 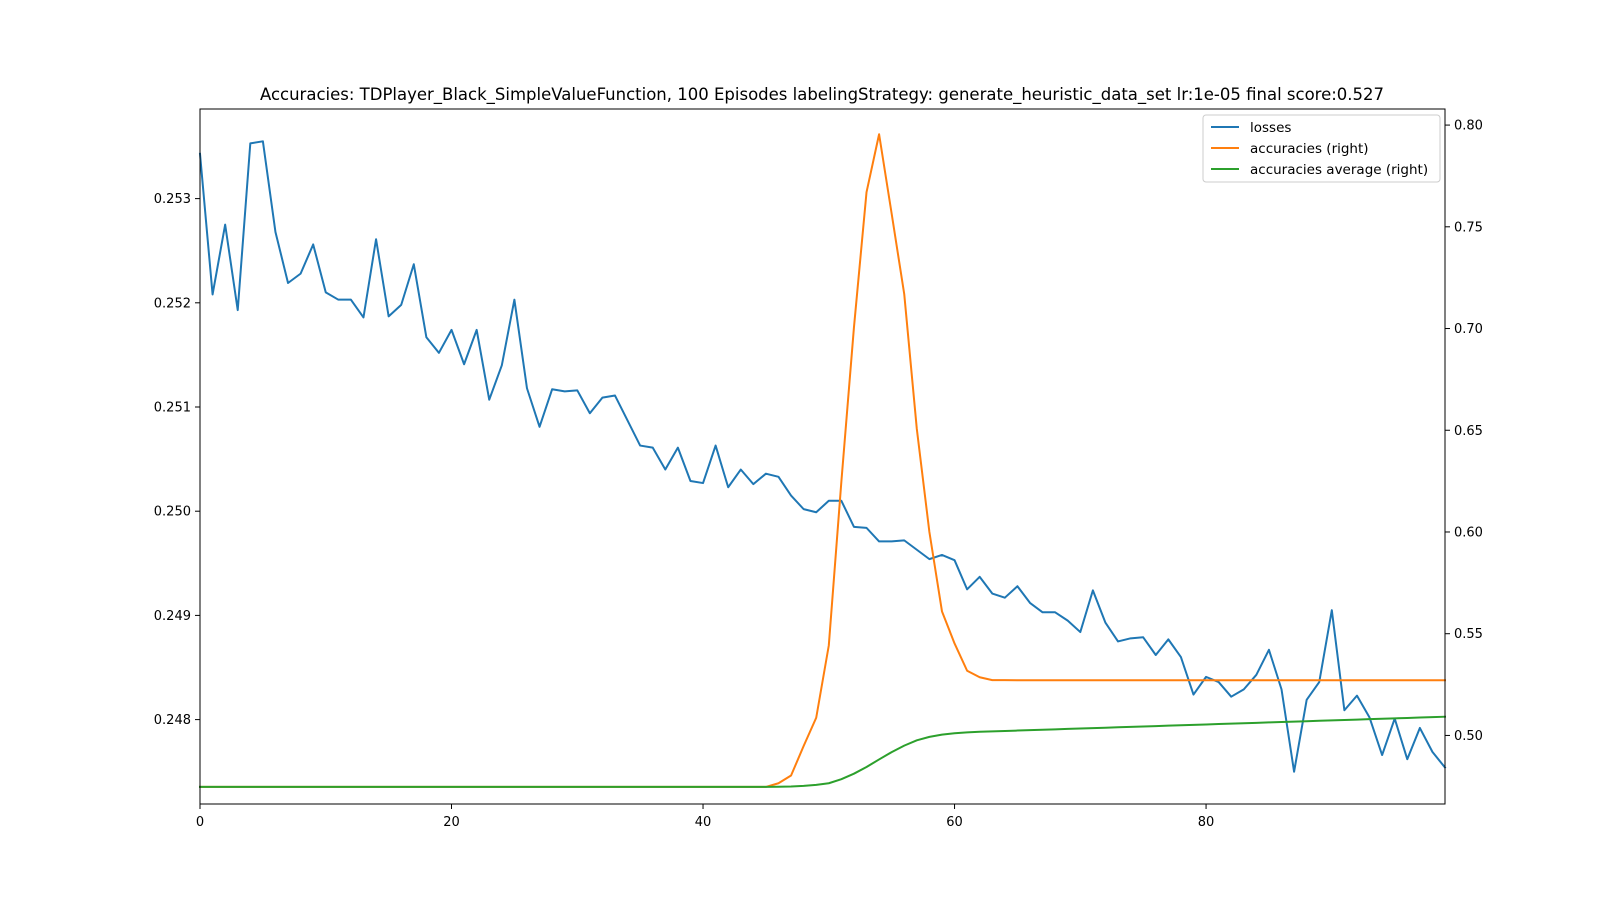 What do you see at coordinates (451, 822) in the screenshot?
I see `x-tick-label: 20` at bounding box center [451, 822].